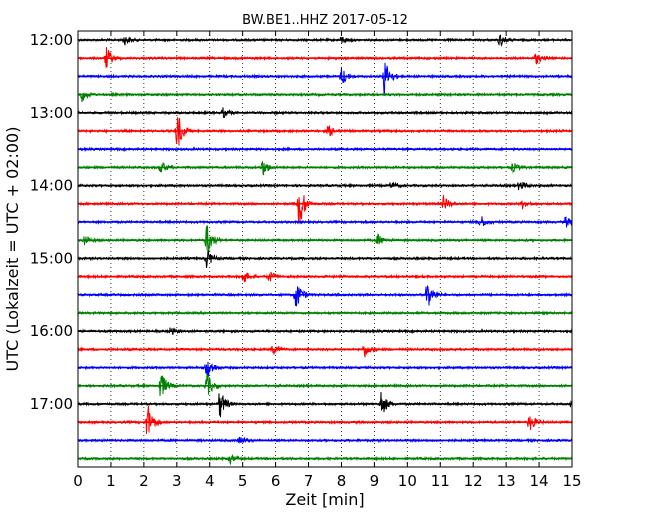 The image size is (650, 520). What do you see at coordinates (111, 481) in the screenshot?
I see `x-tick-label: 1` at bounding box center [111, 481].